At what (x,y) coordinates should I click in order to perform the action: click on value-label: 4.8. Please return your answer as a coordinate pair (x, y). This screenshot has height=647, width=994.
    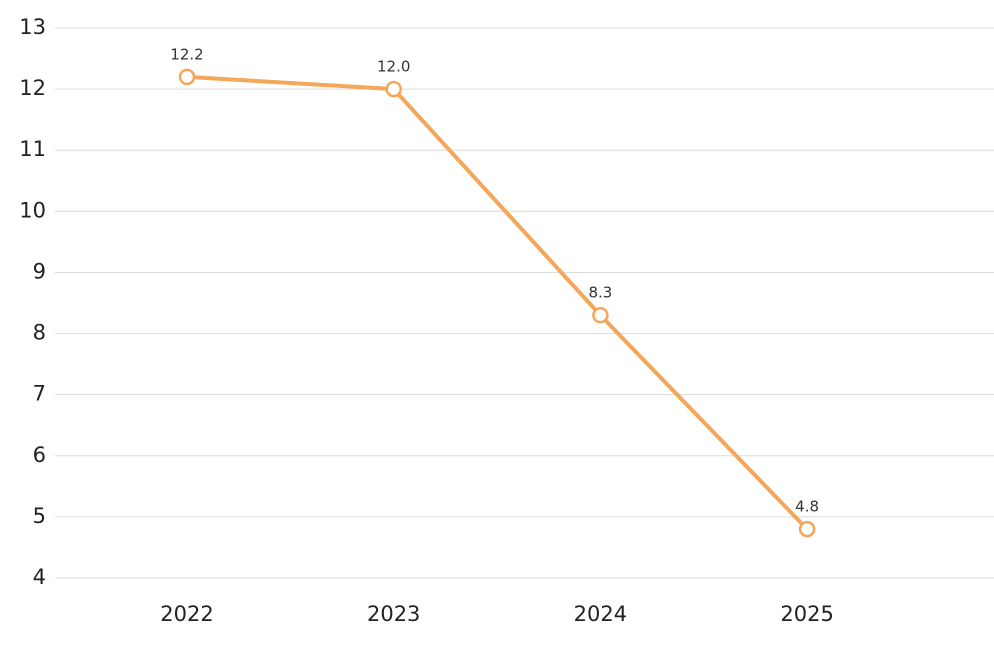
    Looking at the image, I should click on (807, 507).